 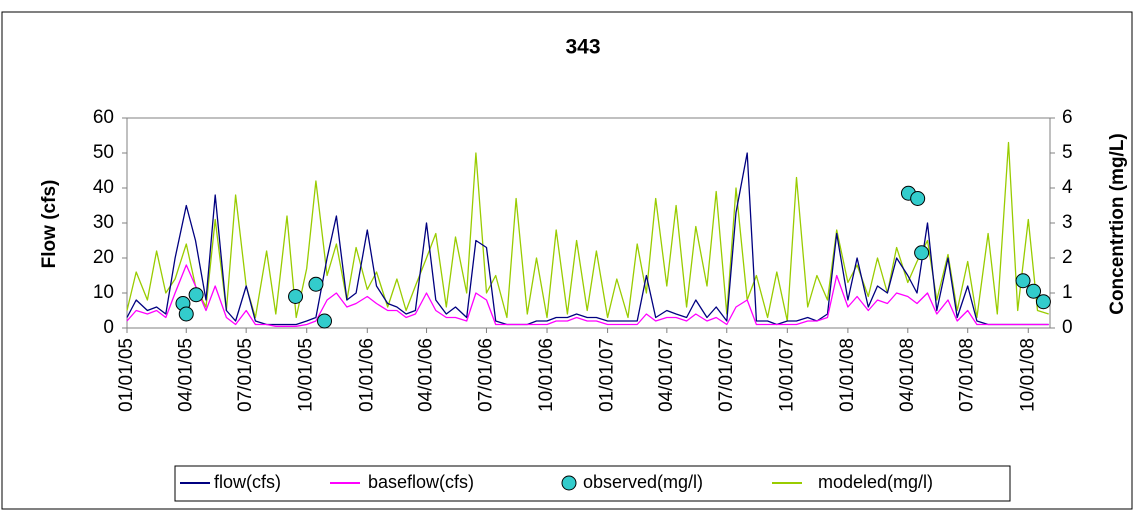 I want to click on x-tick-label: 01/01/06, so click(x=366, y=375).